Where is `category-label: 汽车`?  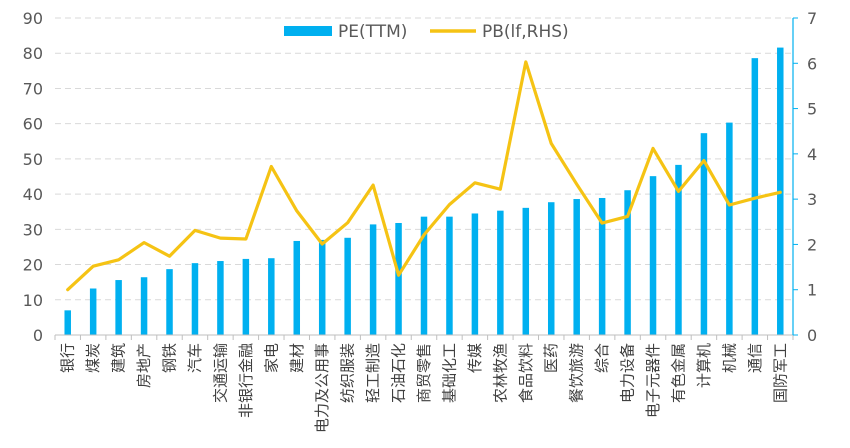 category-label: 汽车 is located at coordinates (195, 358).